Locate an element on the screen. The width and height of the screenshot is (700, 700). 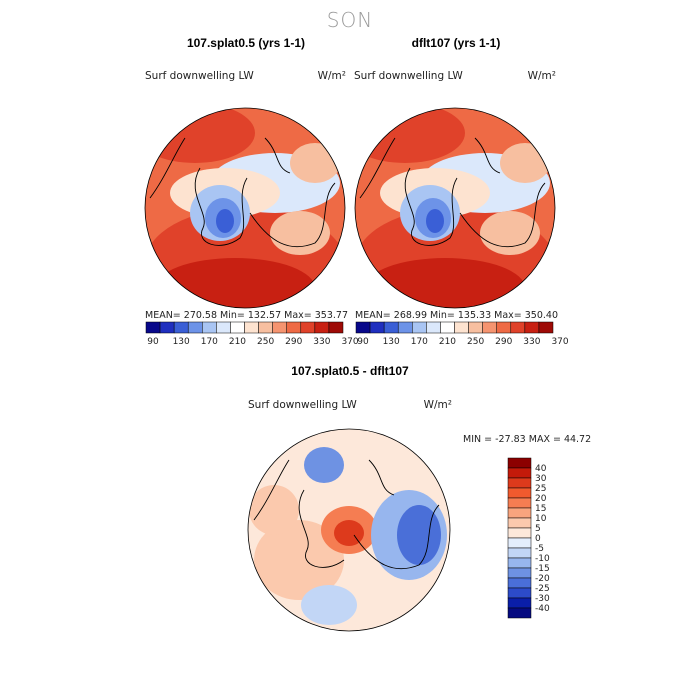
field-positive-west is located at coordinates (274, 510).